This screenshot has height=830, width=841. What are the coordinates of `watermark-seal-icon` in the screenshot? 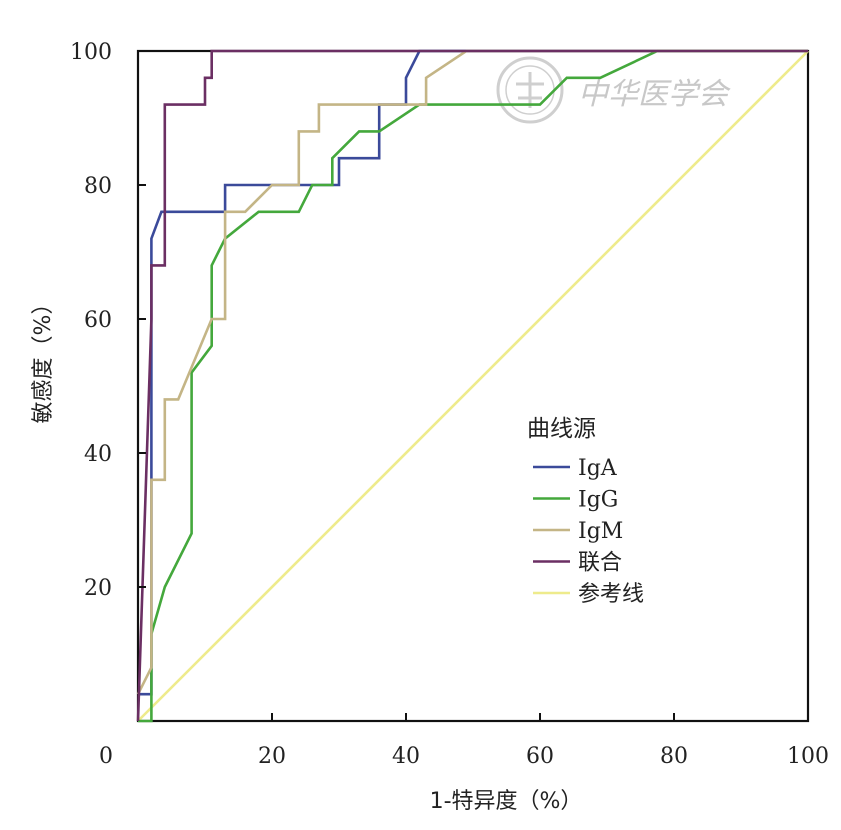 It's located at (530, 90).